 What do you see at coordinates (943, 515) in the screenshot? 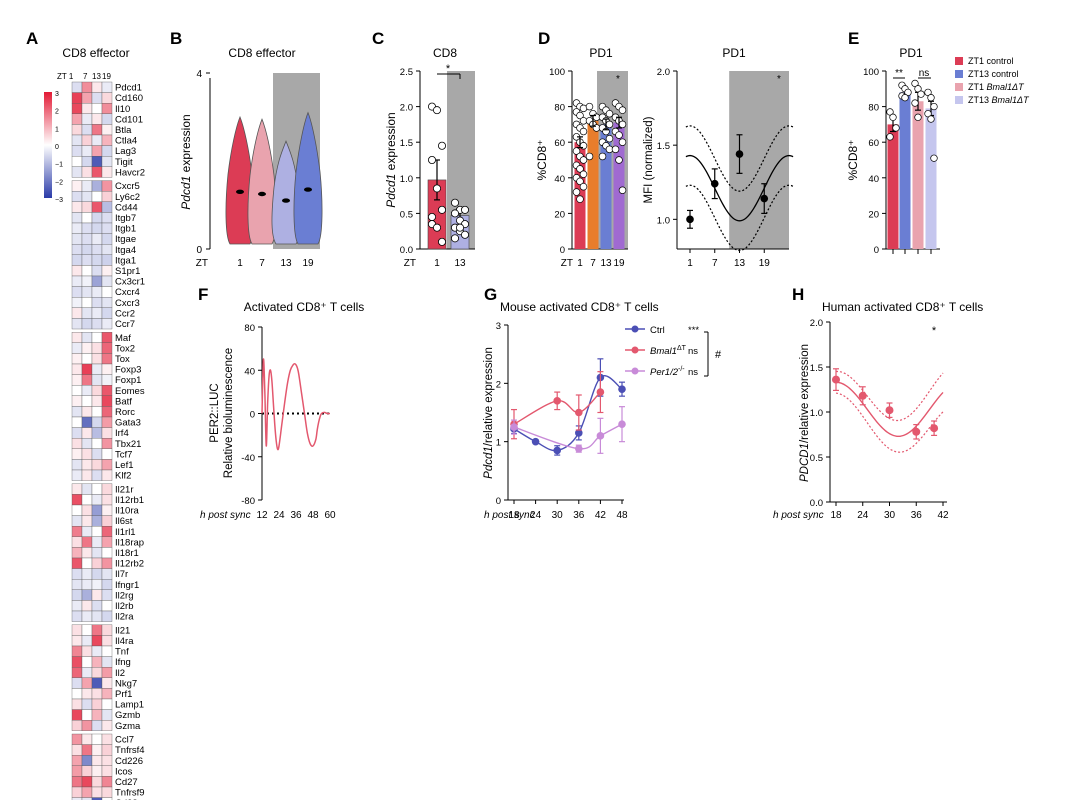
I see `x-tick-label: 42` at bounding box center [943, 515].